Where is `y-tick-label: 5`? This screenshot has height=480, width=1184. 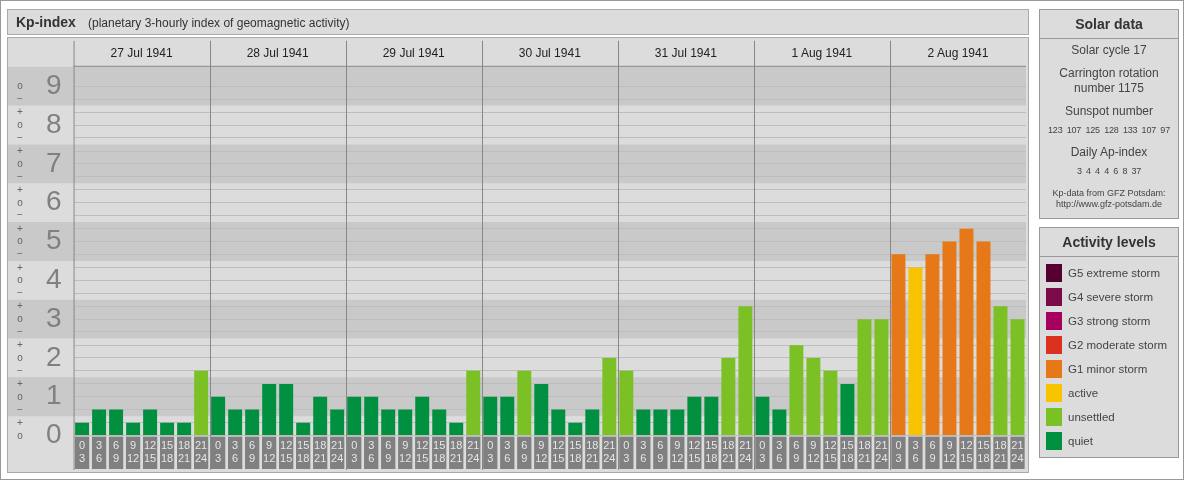
y-tick-label: 5 is located at coordinates (54, 240).